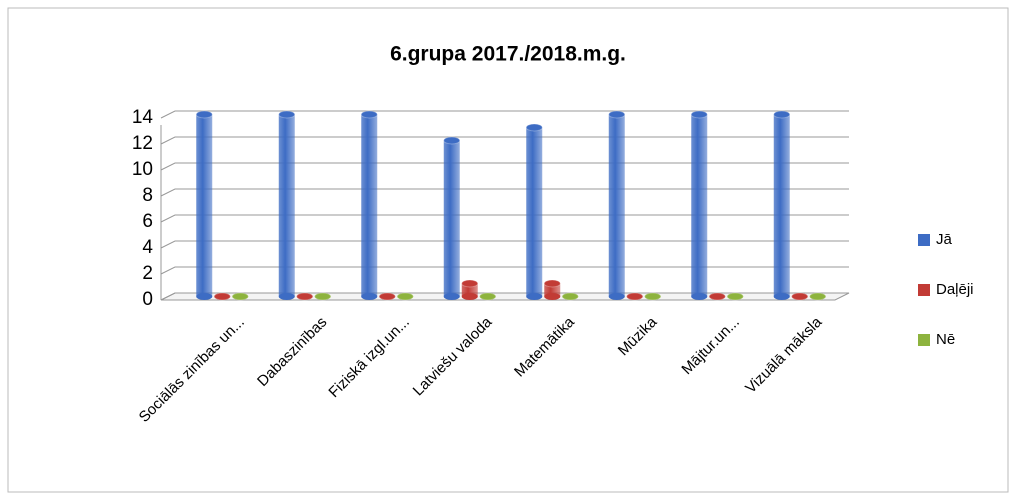  Describe the element at coordinates (147, 299) in the screenshot. I see `y-tick-label: 0` at that location.